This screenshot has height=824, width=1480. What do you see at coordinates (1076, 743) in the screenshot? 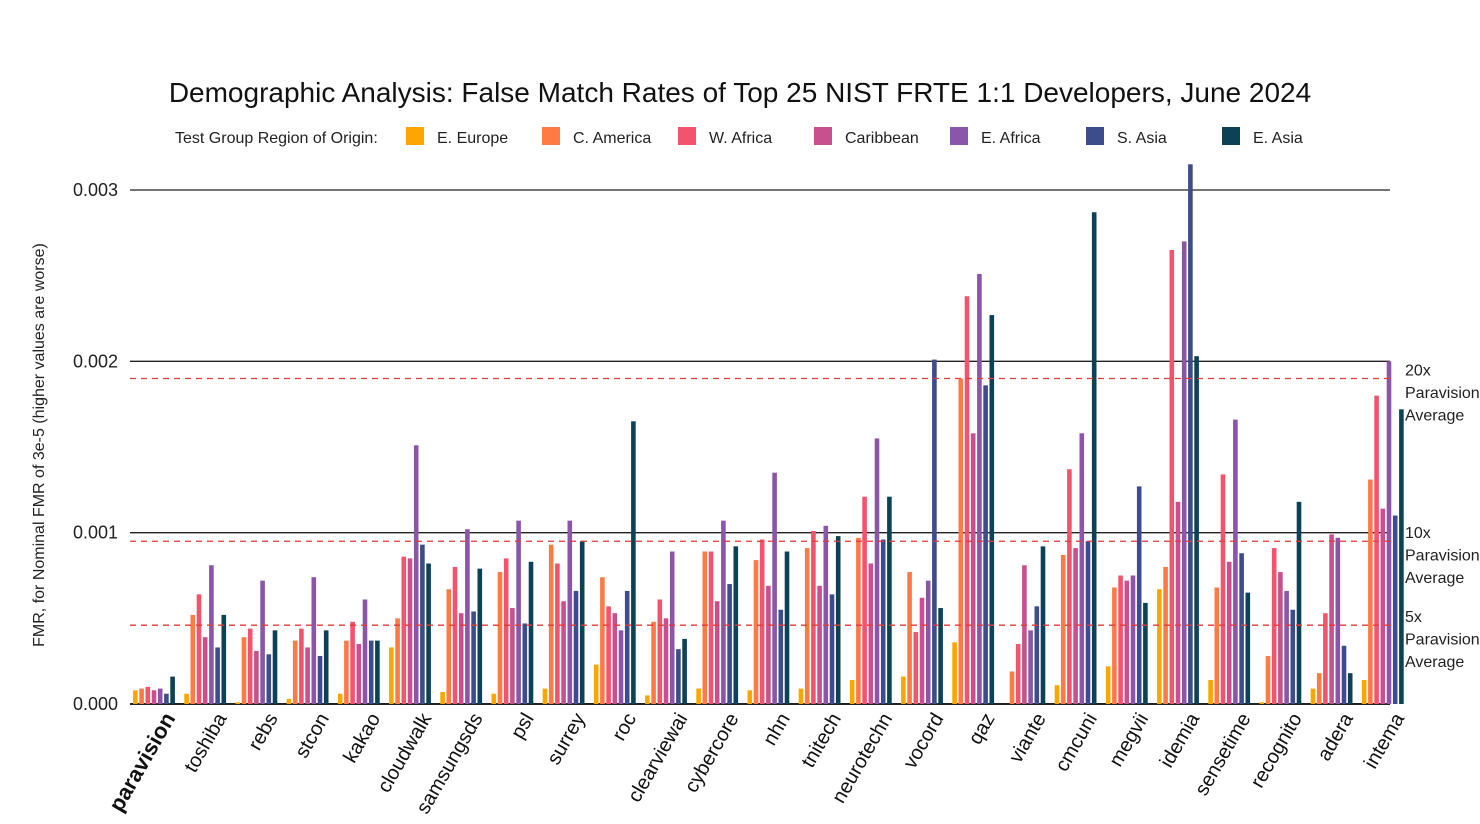
I see `x-tick-label: cmcuni` at bounding box center [1076, 743].